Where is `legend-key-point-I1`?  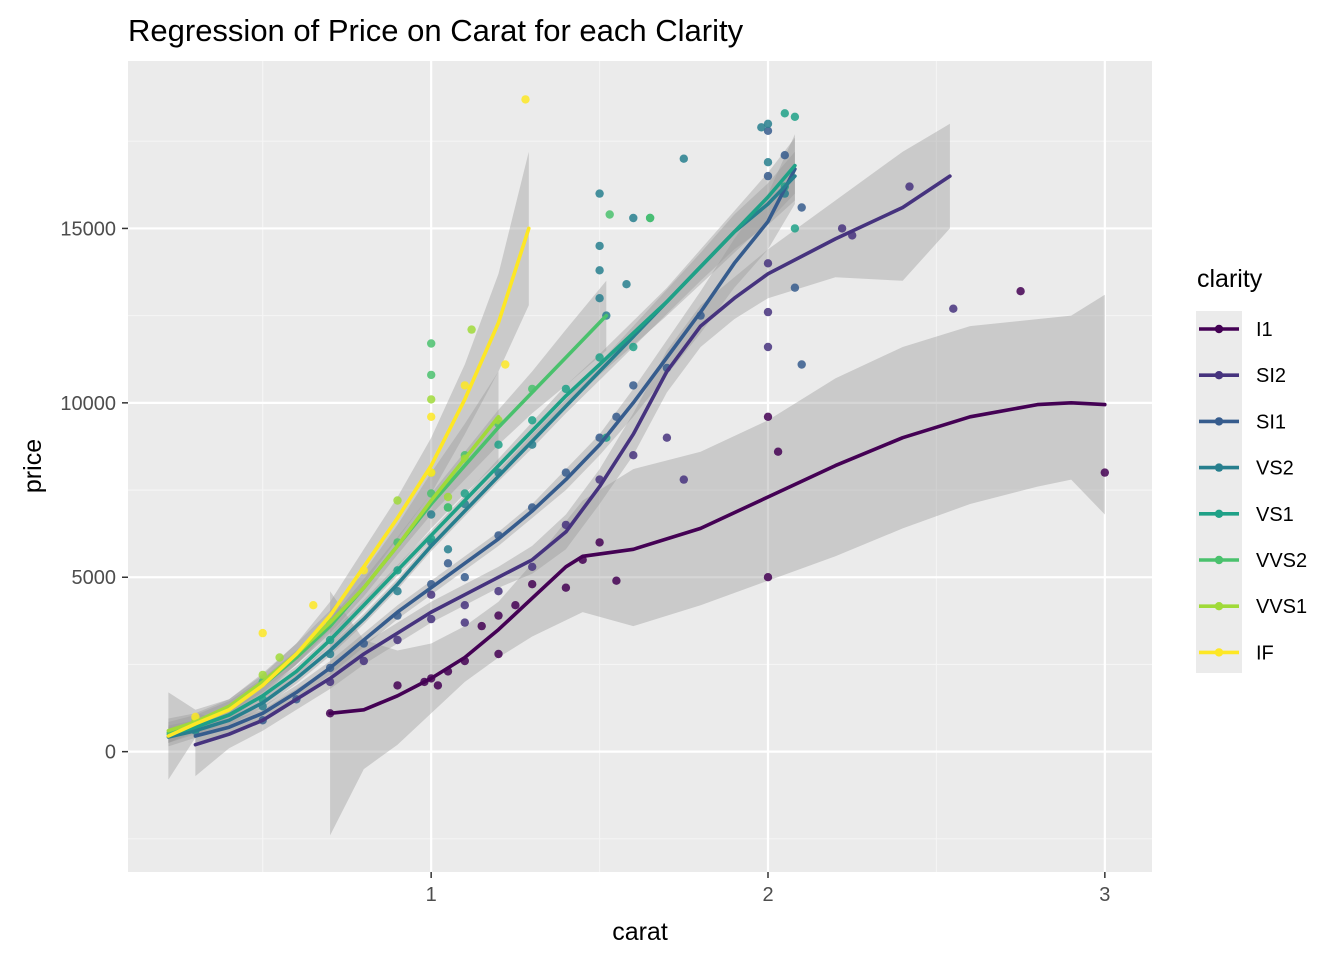 legend-key-point-I1 is located at coordinates (1219, 329).